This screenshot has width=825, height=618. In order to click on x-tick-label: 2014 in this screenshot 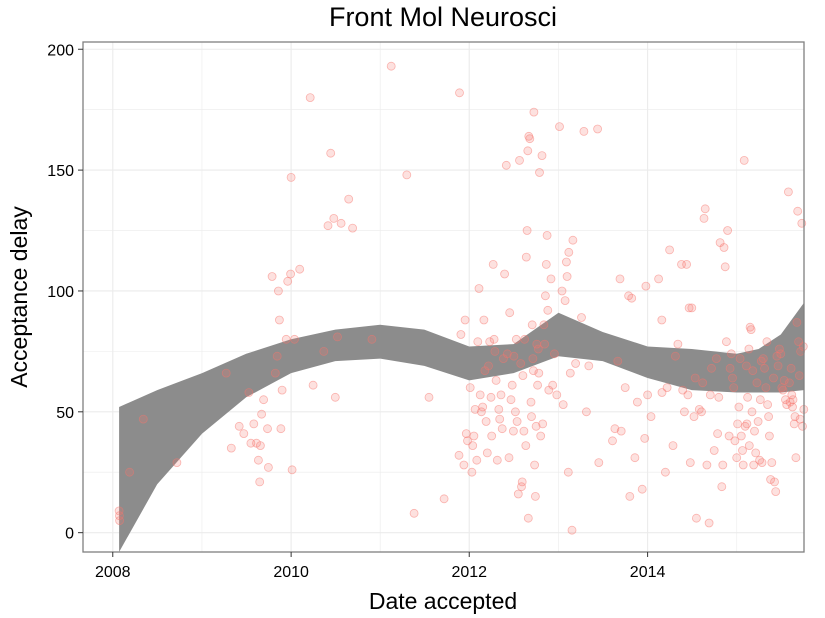, I will do `click(648, 572)`.